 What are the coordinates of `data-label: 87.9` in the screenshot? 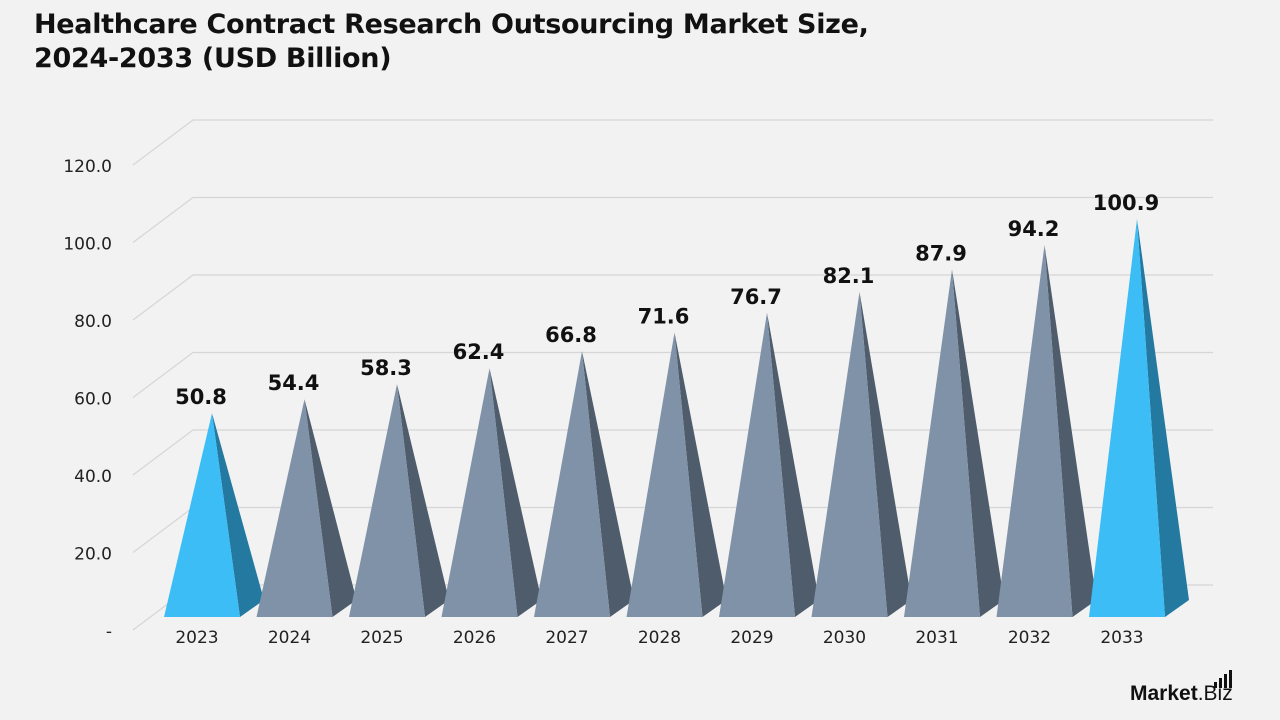 It's located at (941, 253).